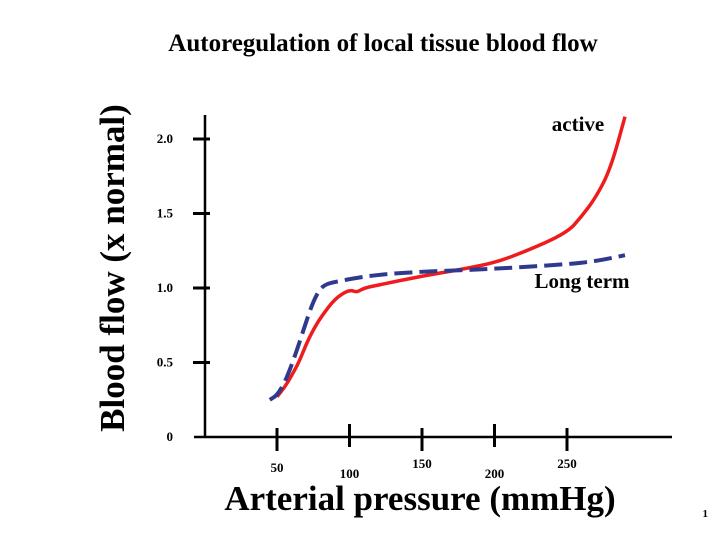 This screenshot has height=540, width=720. Describe the element at coordinates (495, 473) in the screenshot. I see `x-tick-label: 200` at that location.